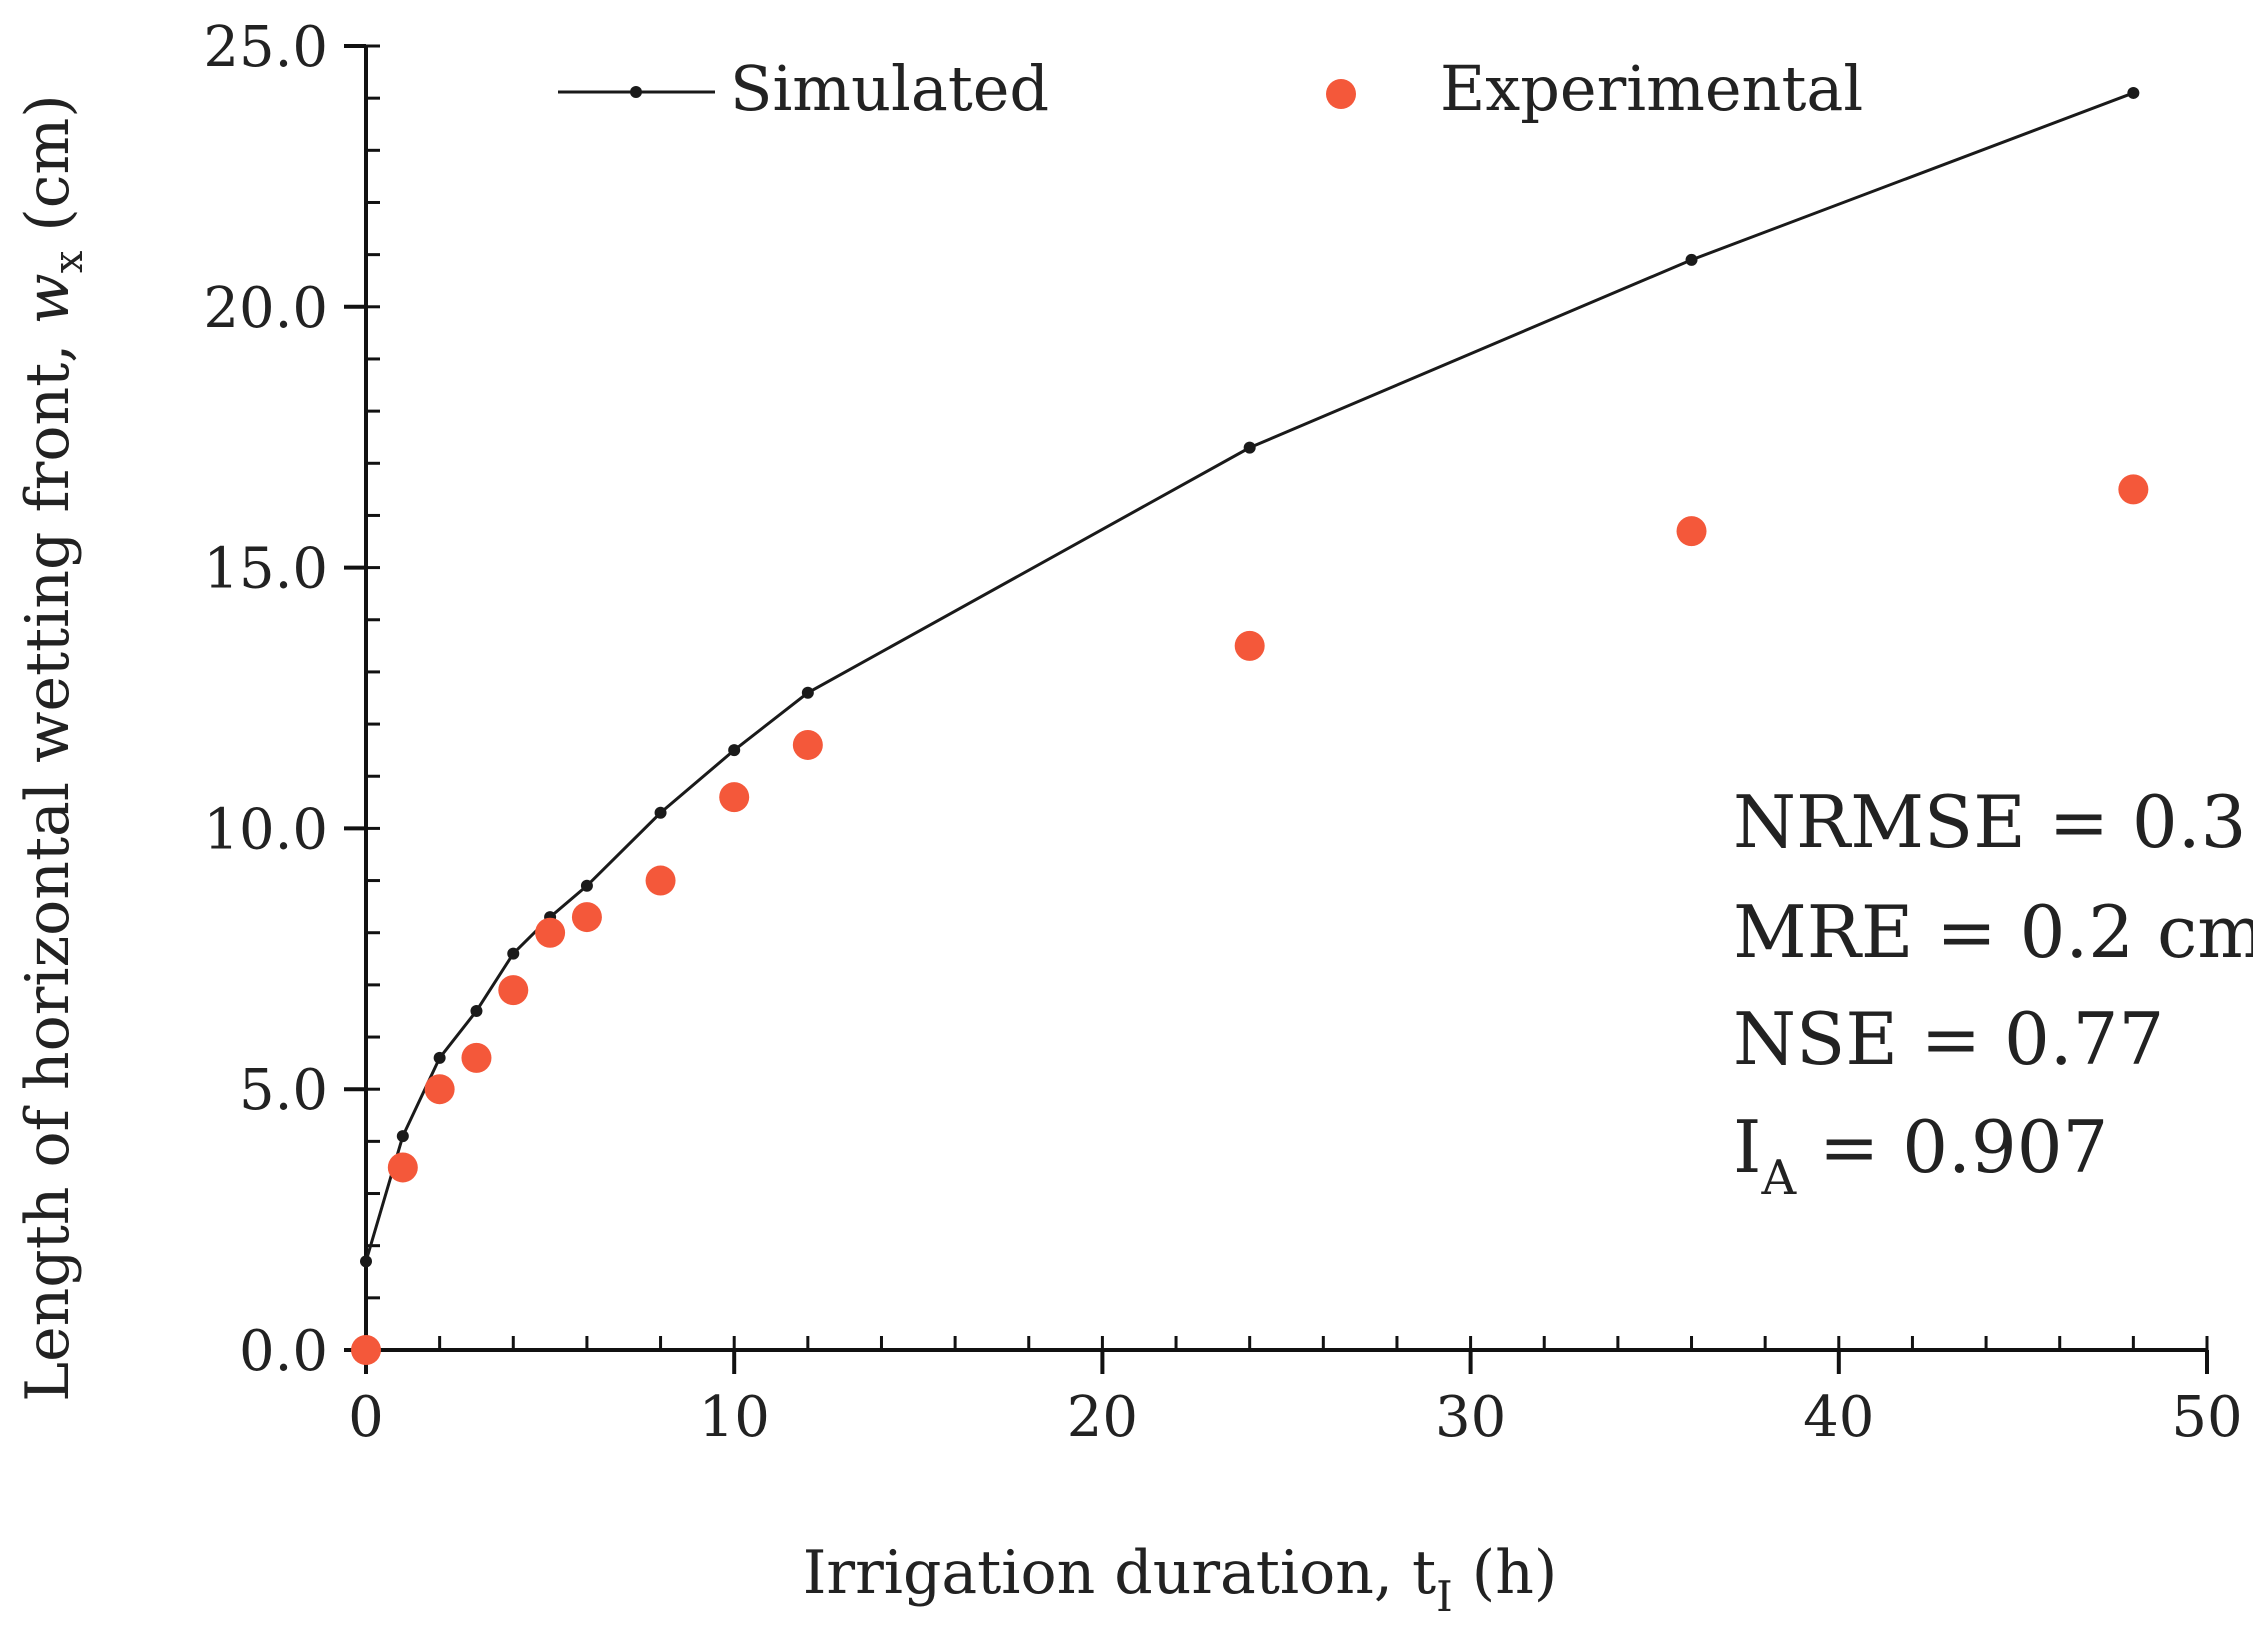 The width and height of the screenshot is (2253, 1626). What do you see at coordinates (1989, 822) in the screenshot?
I see `stat-nrmse: NRMSE = 0.3` at bounding box center [1989, 822].